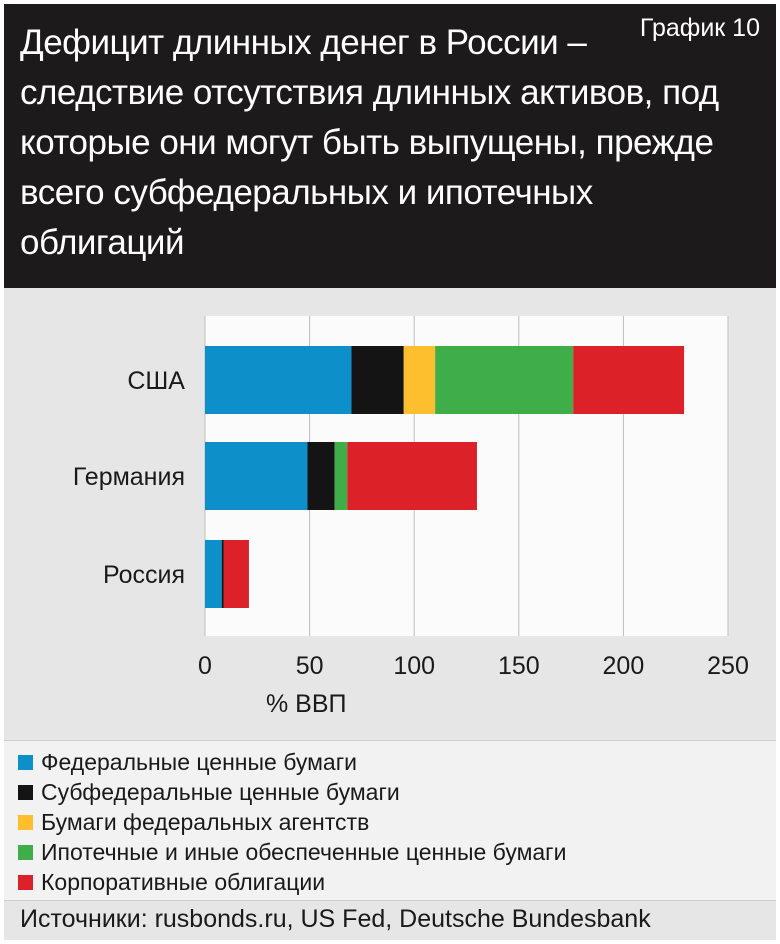 This screenshot has width=780, height=944. Describe the element at coordinates (129, 477) in the screenshot. I see `category-label-1: Германия` at that location.